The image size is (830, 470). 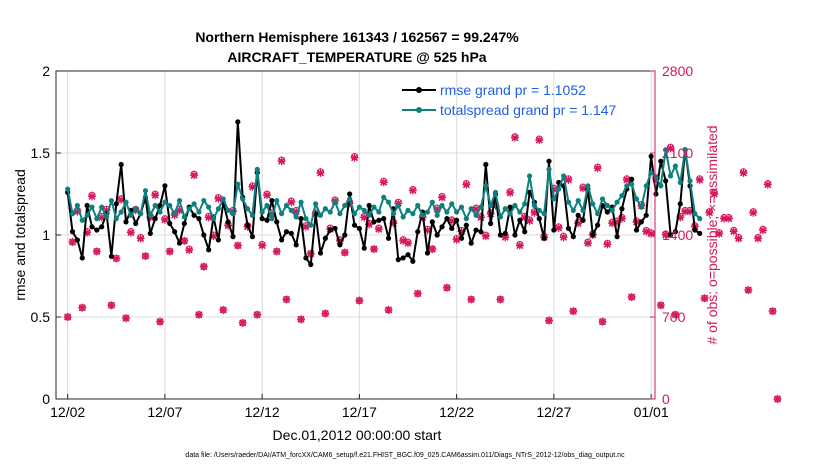 What do you see at coordinates (164, 412) in the screenshot?
I see `x-tick-label: 12/07` at bounding box center [164, 412].